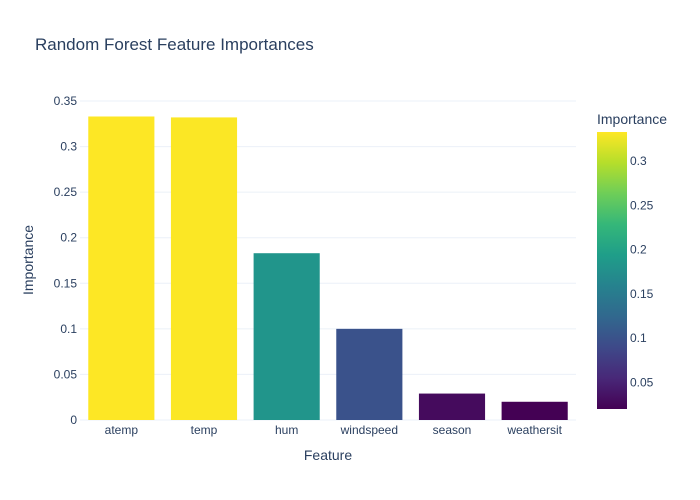  Describe the element at coordinates (638, 338) in the screenshot. I see `colorbar-tick-label: 0.1` at that location.